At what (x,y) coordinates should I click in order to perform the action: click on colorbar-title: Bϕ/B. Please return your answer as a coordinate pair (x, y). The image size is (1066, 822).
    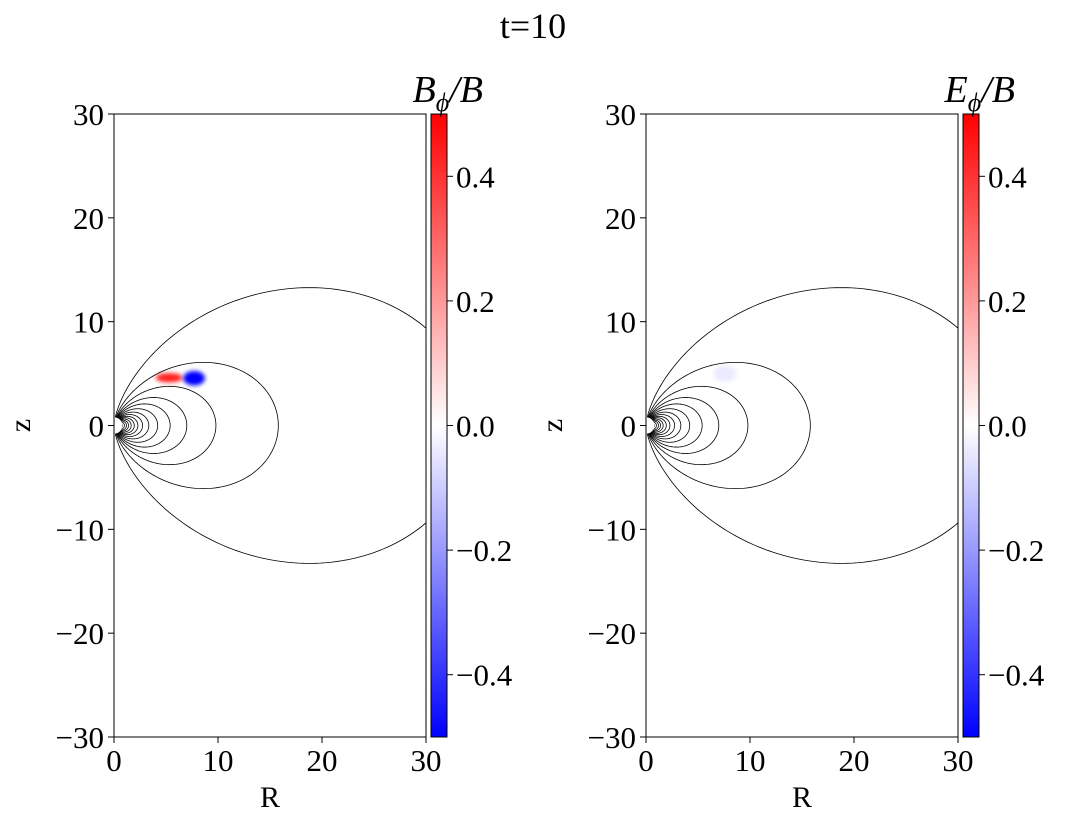
    Looking at the image, I should click on (448, 93).